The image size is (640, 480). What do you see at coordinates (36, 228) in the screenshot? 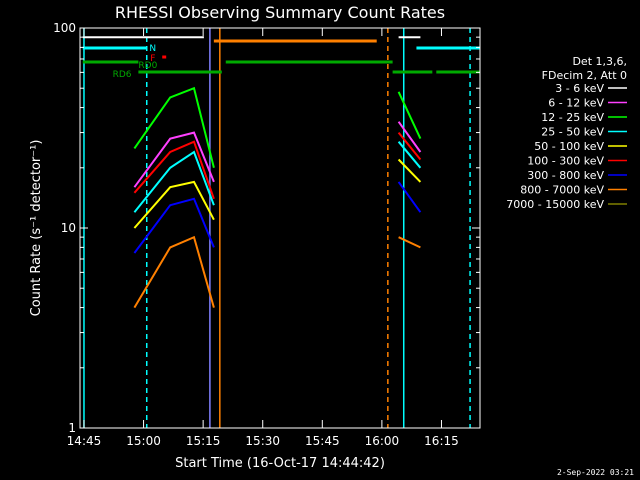
I see `y-axis-label: Count Rate (s⁻¹ detector⁻¹)` at bounding box center [36, 228].